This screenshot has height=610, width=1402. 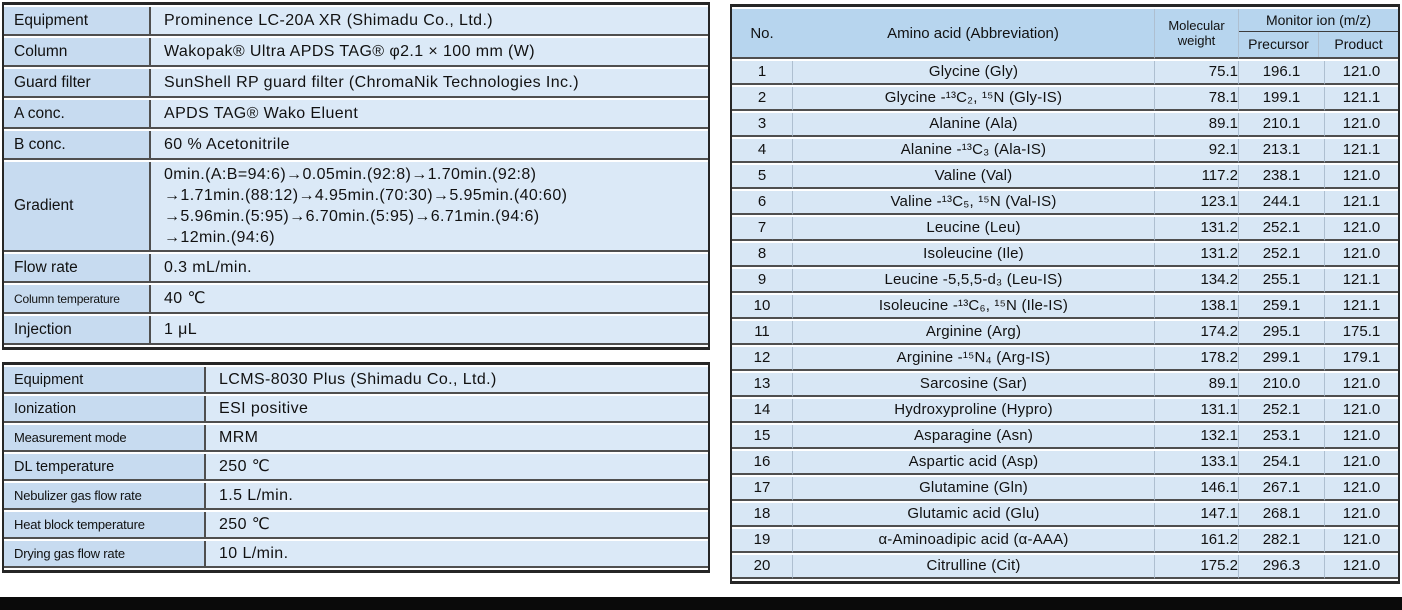 I want to click on amino-name-cell: Glutamine (Gln), so click(x=973, y=489).